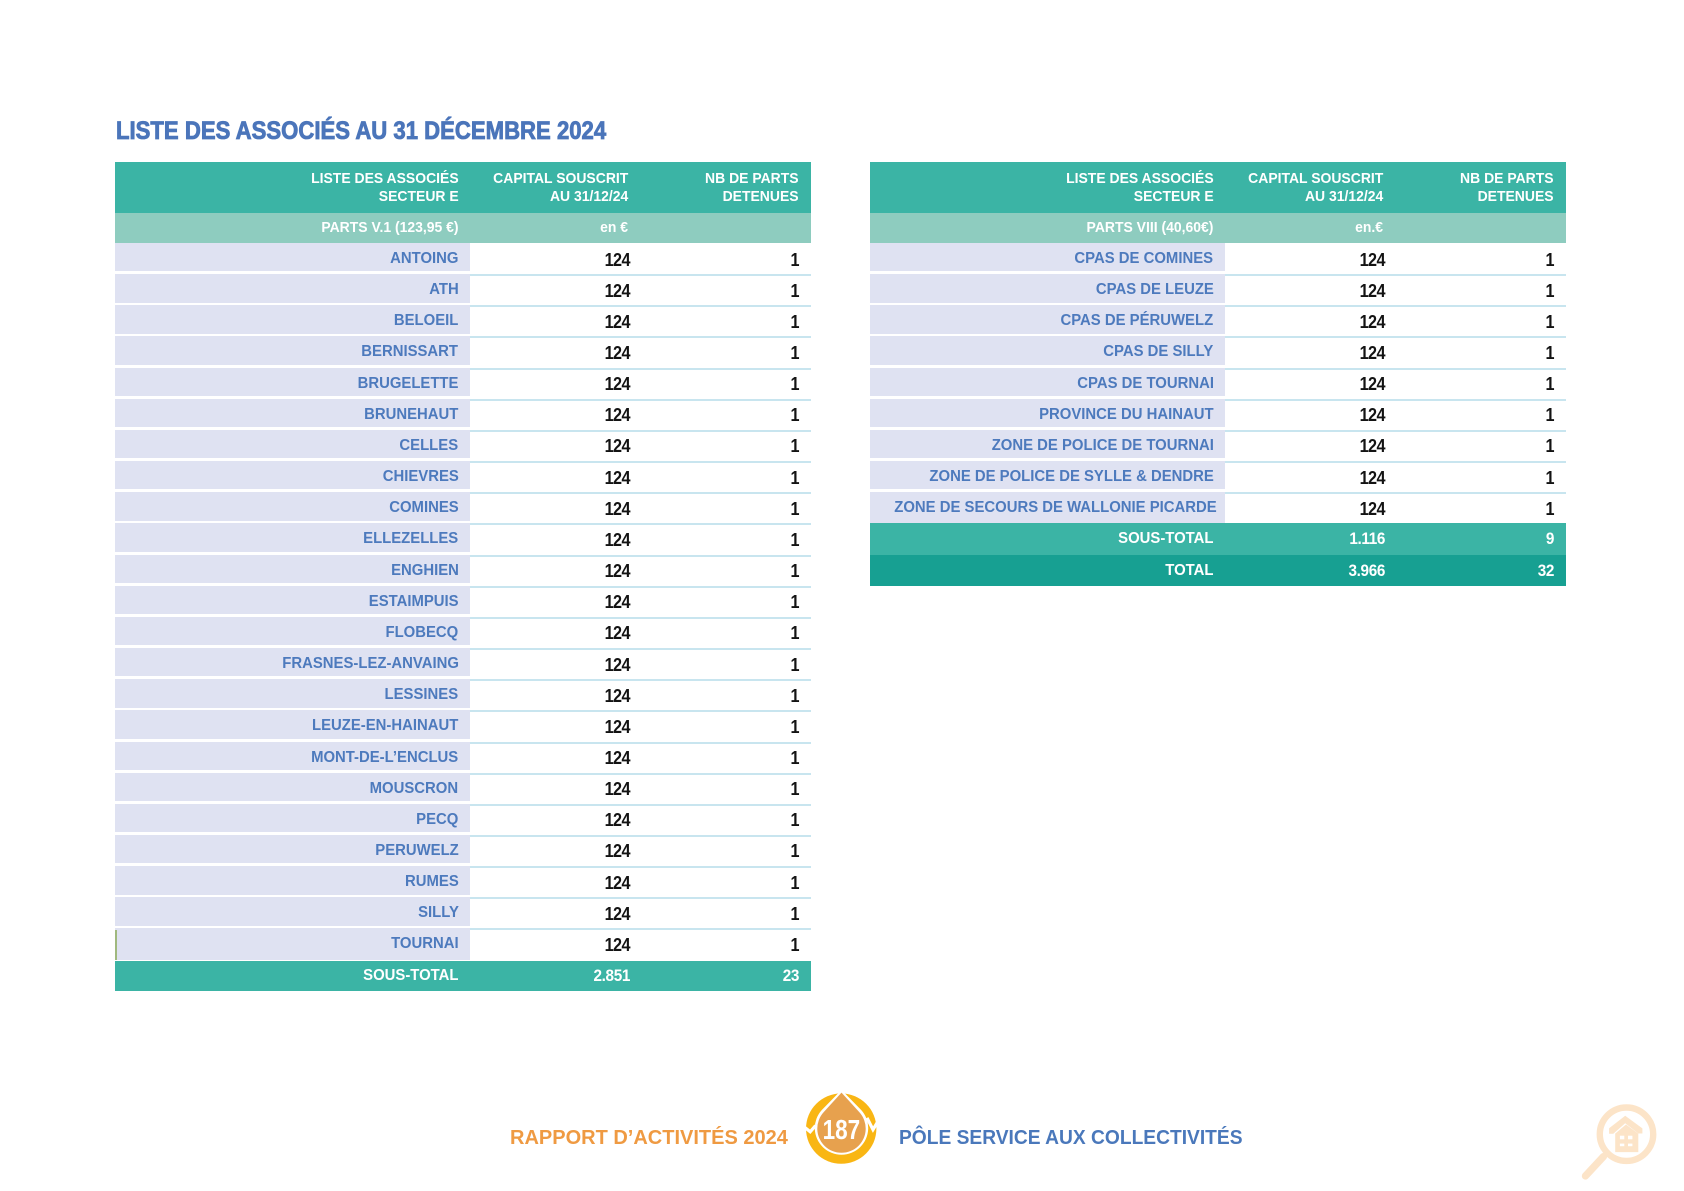 Image resolution: width=1684 pixels, height=1191 pixels. Describe the element at coordinates (842, 1129) in the screenshot. I see `svg-text: 187` at that location.